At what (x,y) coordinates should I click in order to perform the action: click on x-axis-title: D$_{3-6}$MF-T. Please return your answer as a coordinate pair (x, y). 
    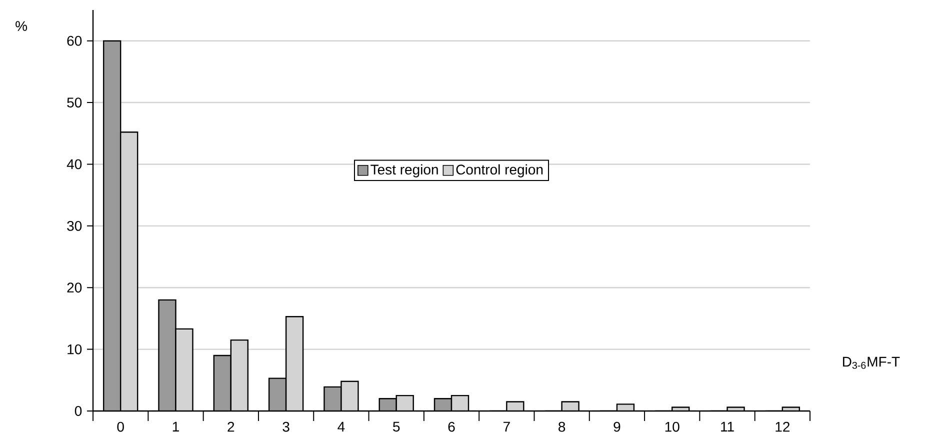
    Looking at the image, I should click on (871, 362).